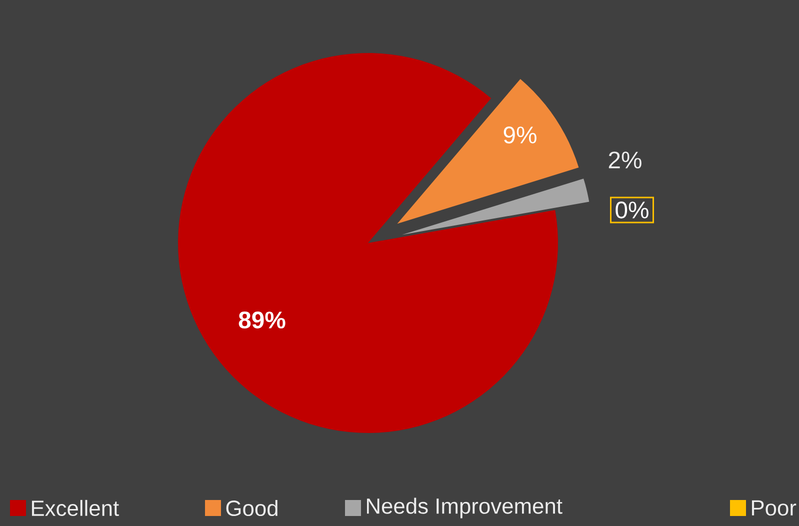 This screenshot has width=799, height=526. I want to click on data-label: 9%, so click(520, 135).